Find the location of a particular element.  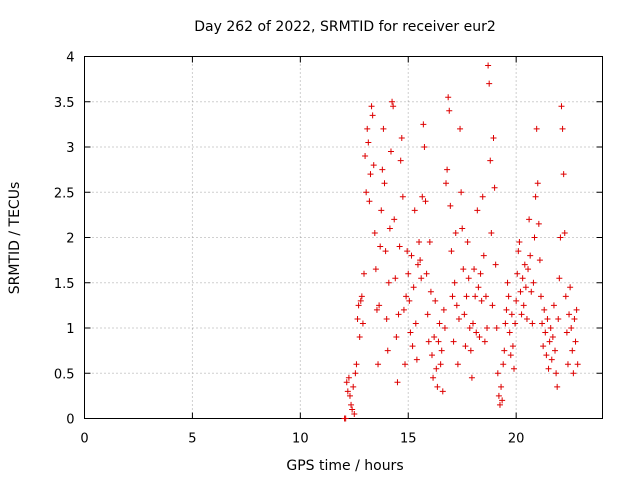

x-axis-label: GPS time / hours is located at coordinates (344, 466).